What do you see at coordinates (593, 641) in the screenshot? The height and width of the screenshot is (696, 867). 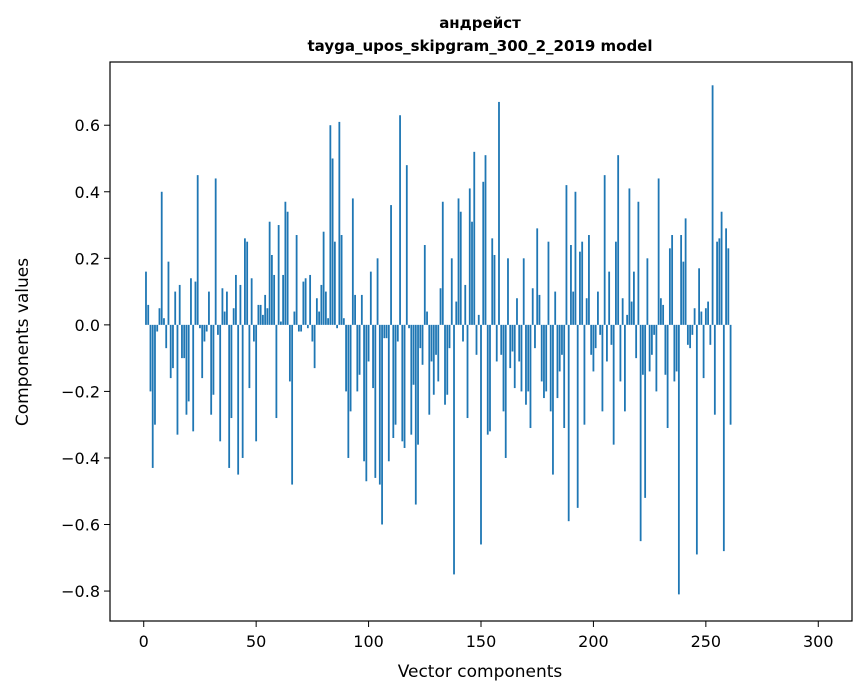 I see `x-tick-label: 200` at bounding box center [593, 641].